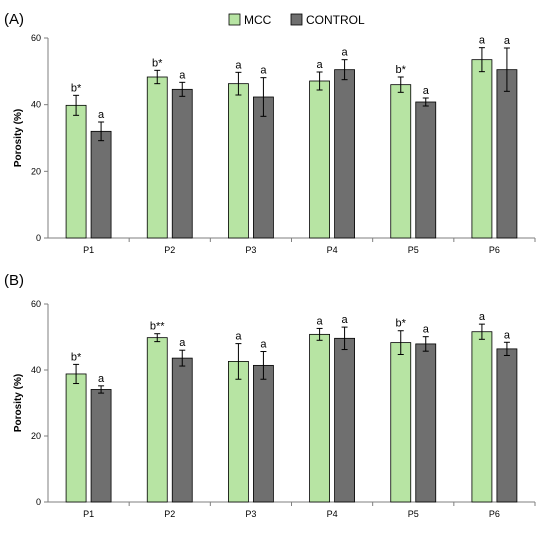 Image resolution: width=550 pixels, height=535 pixels. I want to click on x-tick-label-a-5: P6, so click(494, 250).